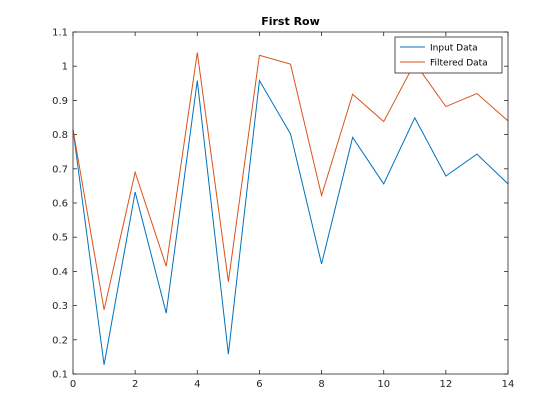  What do you see at coordinates (65, 67) in the screenshot?
I see `y-tick-label: 1` at bounding box center [65, 67].